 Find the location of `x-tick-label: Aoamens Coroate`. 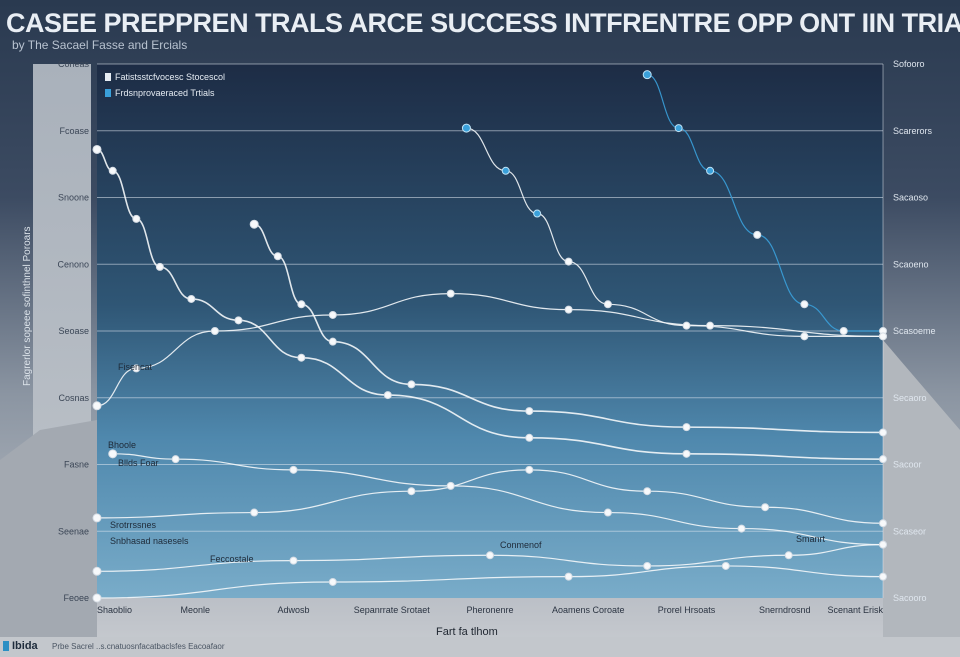

x-tick-label: Aoamens Coroate is located at coordinates (588, 610).